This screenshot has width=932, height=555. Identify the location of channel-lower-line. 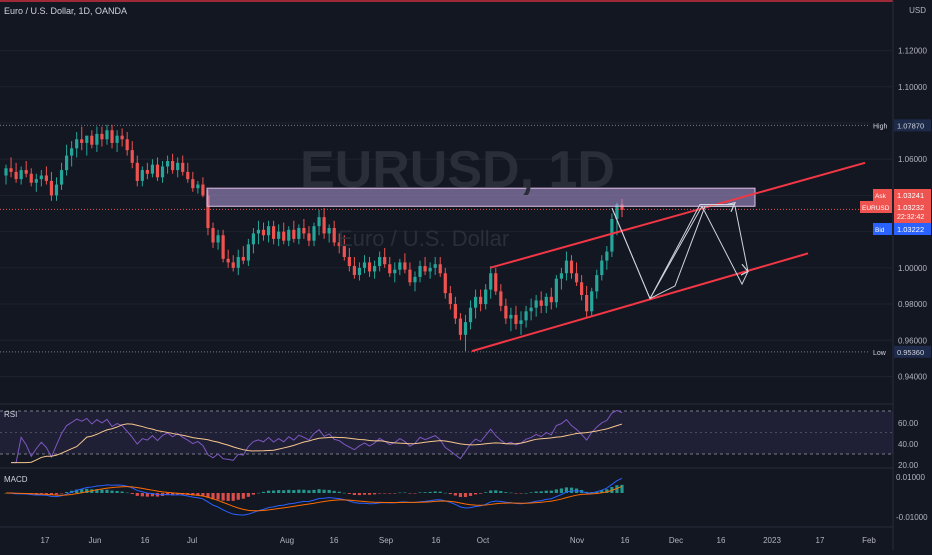
(640, 302).